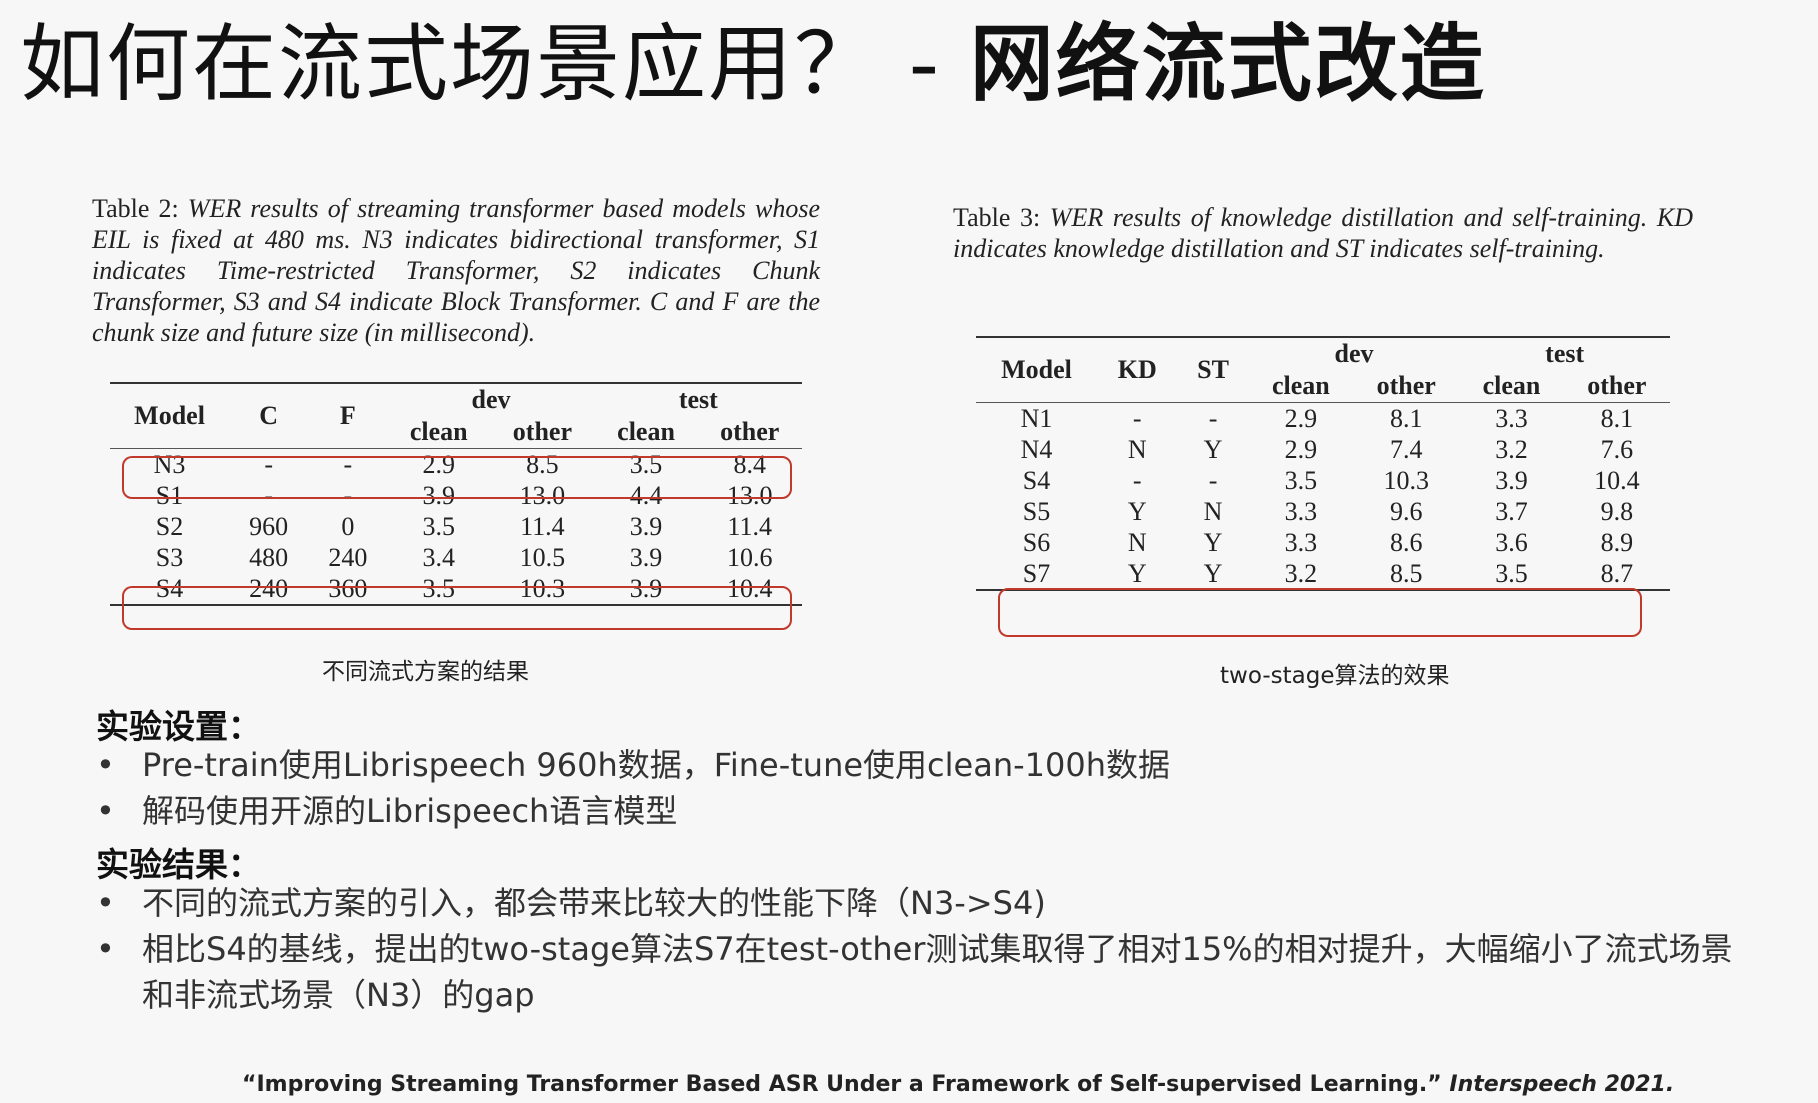 This screenshot has width=1818, height=1103. I want to click on table2-header-c: C, so click(269, 415).